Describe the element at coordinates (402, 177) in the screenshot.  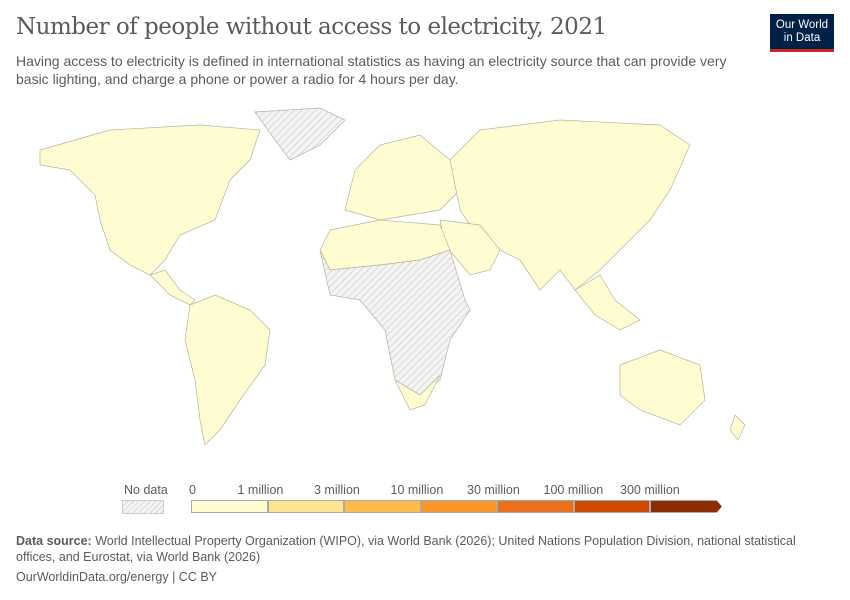
I see `europe` at that location.